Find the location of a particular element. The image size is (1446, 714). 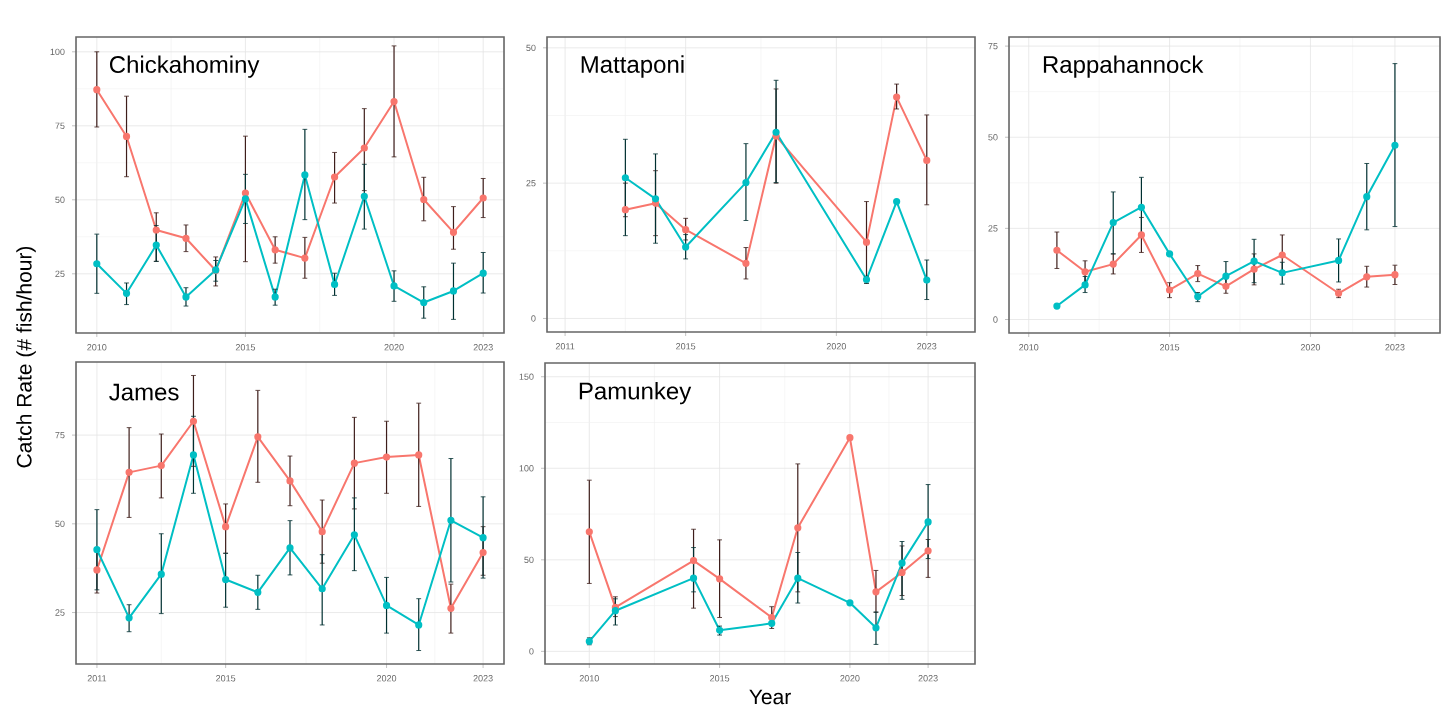

text: Rappahannock is located at coordinates (1123, 66).